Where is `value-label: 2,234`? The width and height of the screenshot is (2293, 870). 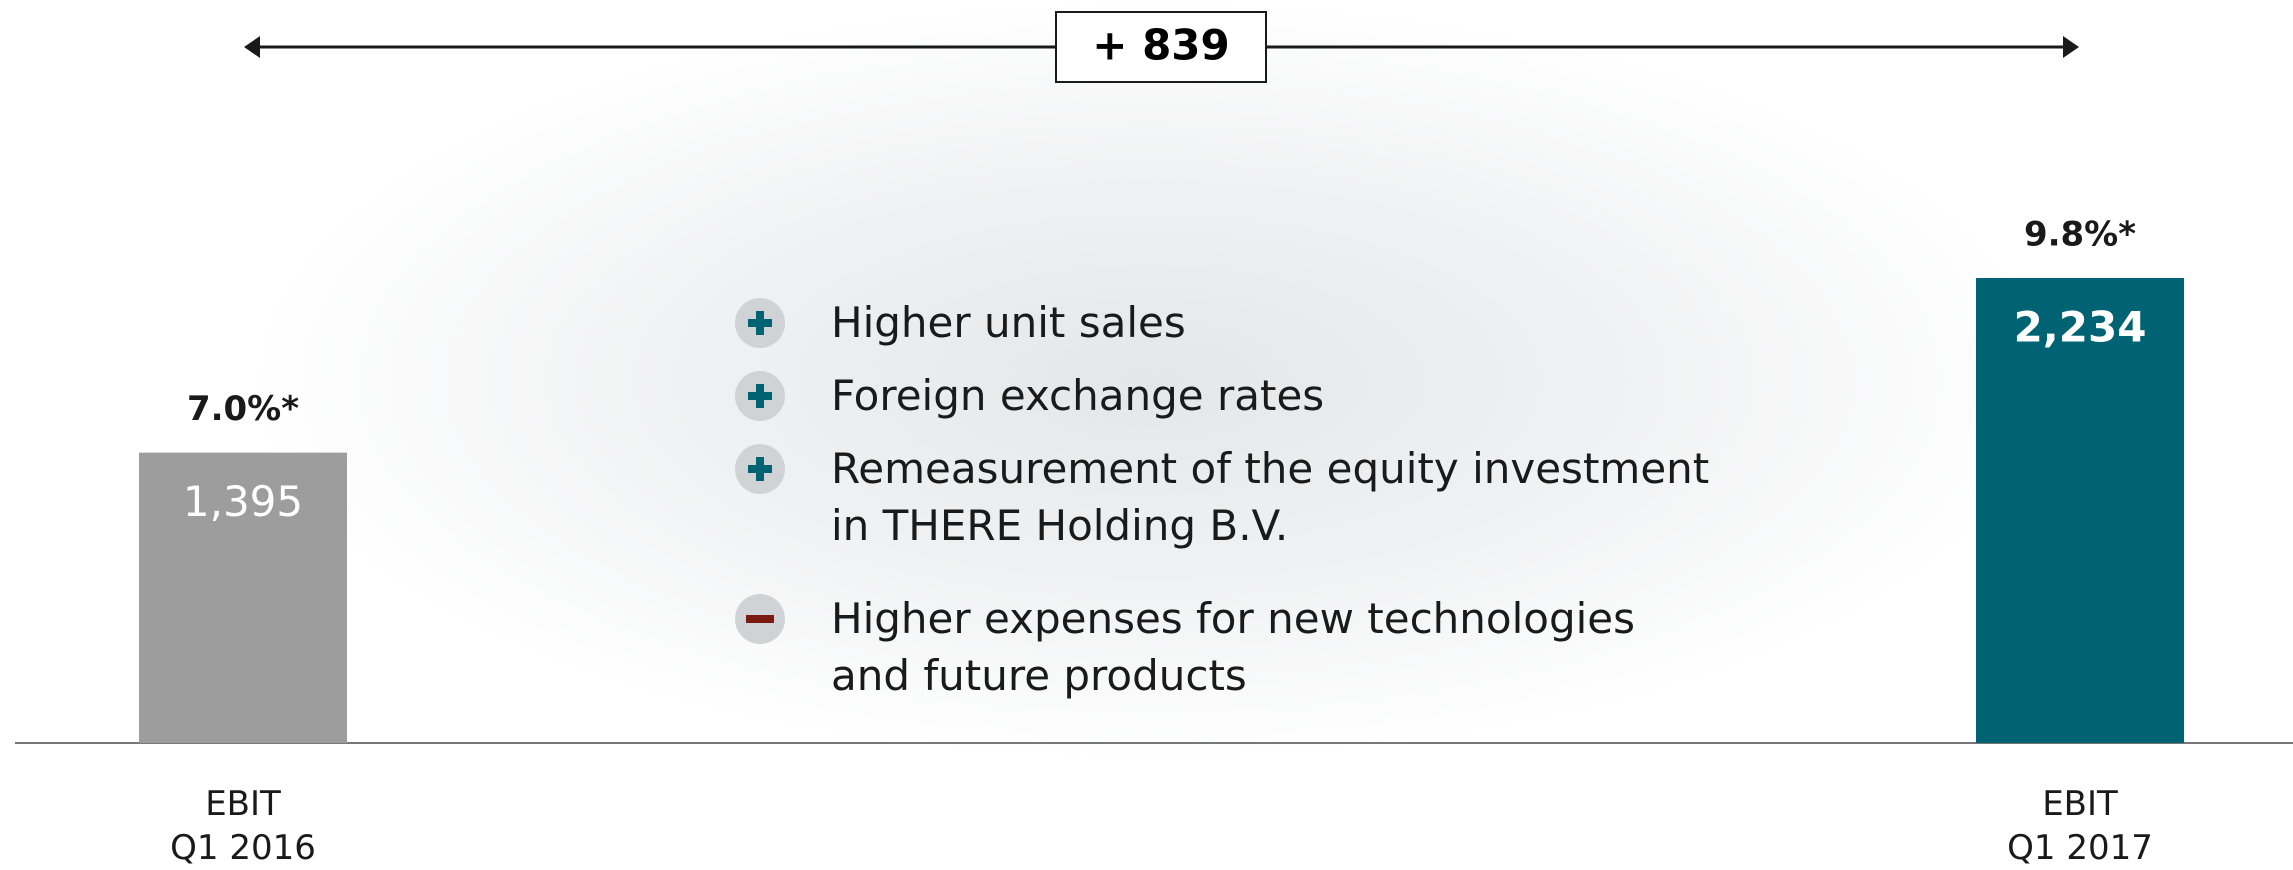
value-label: 2,234 is located at coordinates (2080, 327).